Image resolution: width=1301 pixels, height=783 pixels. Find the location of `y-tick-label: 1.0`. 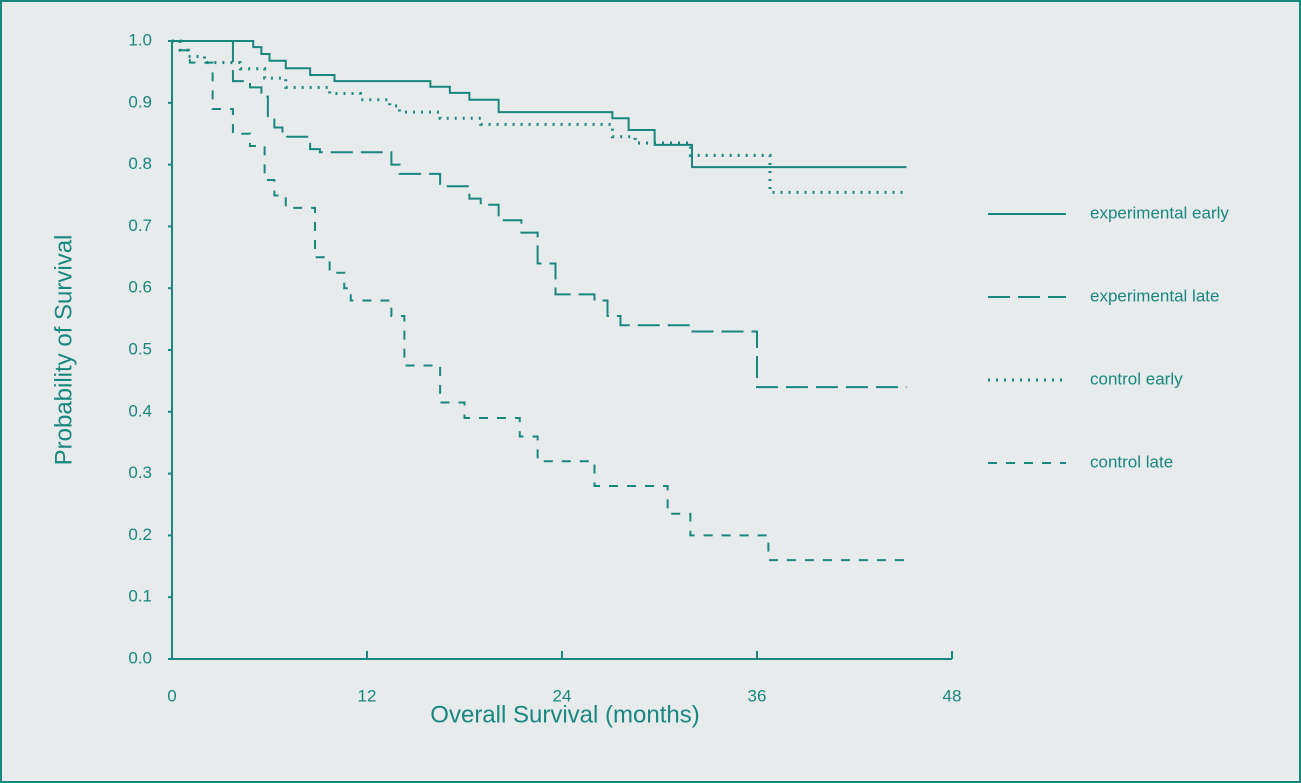

y-tick-label: 1.0 is located at coordinates (140, 39).